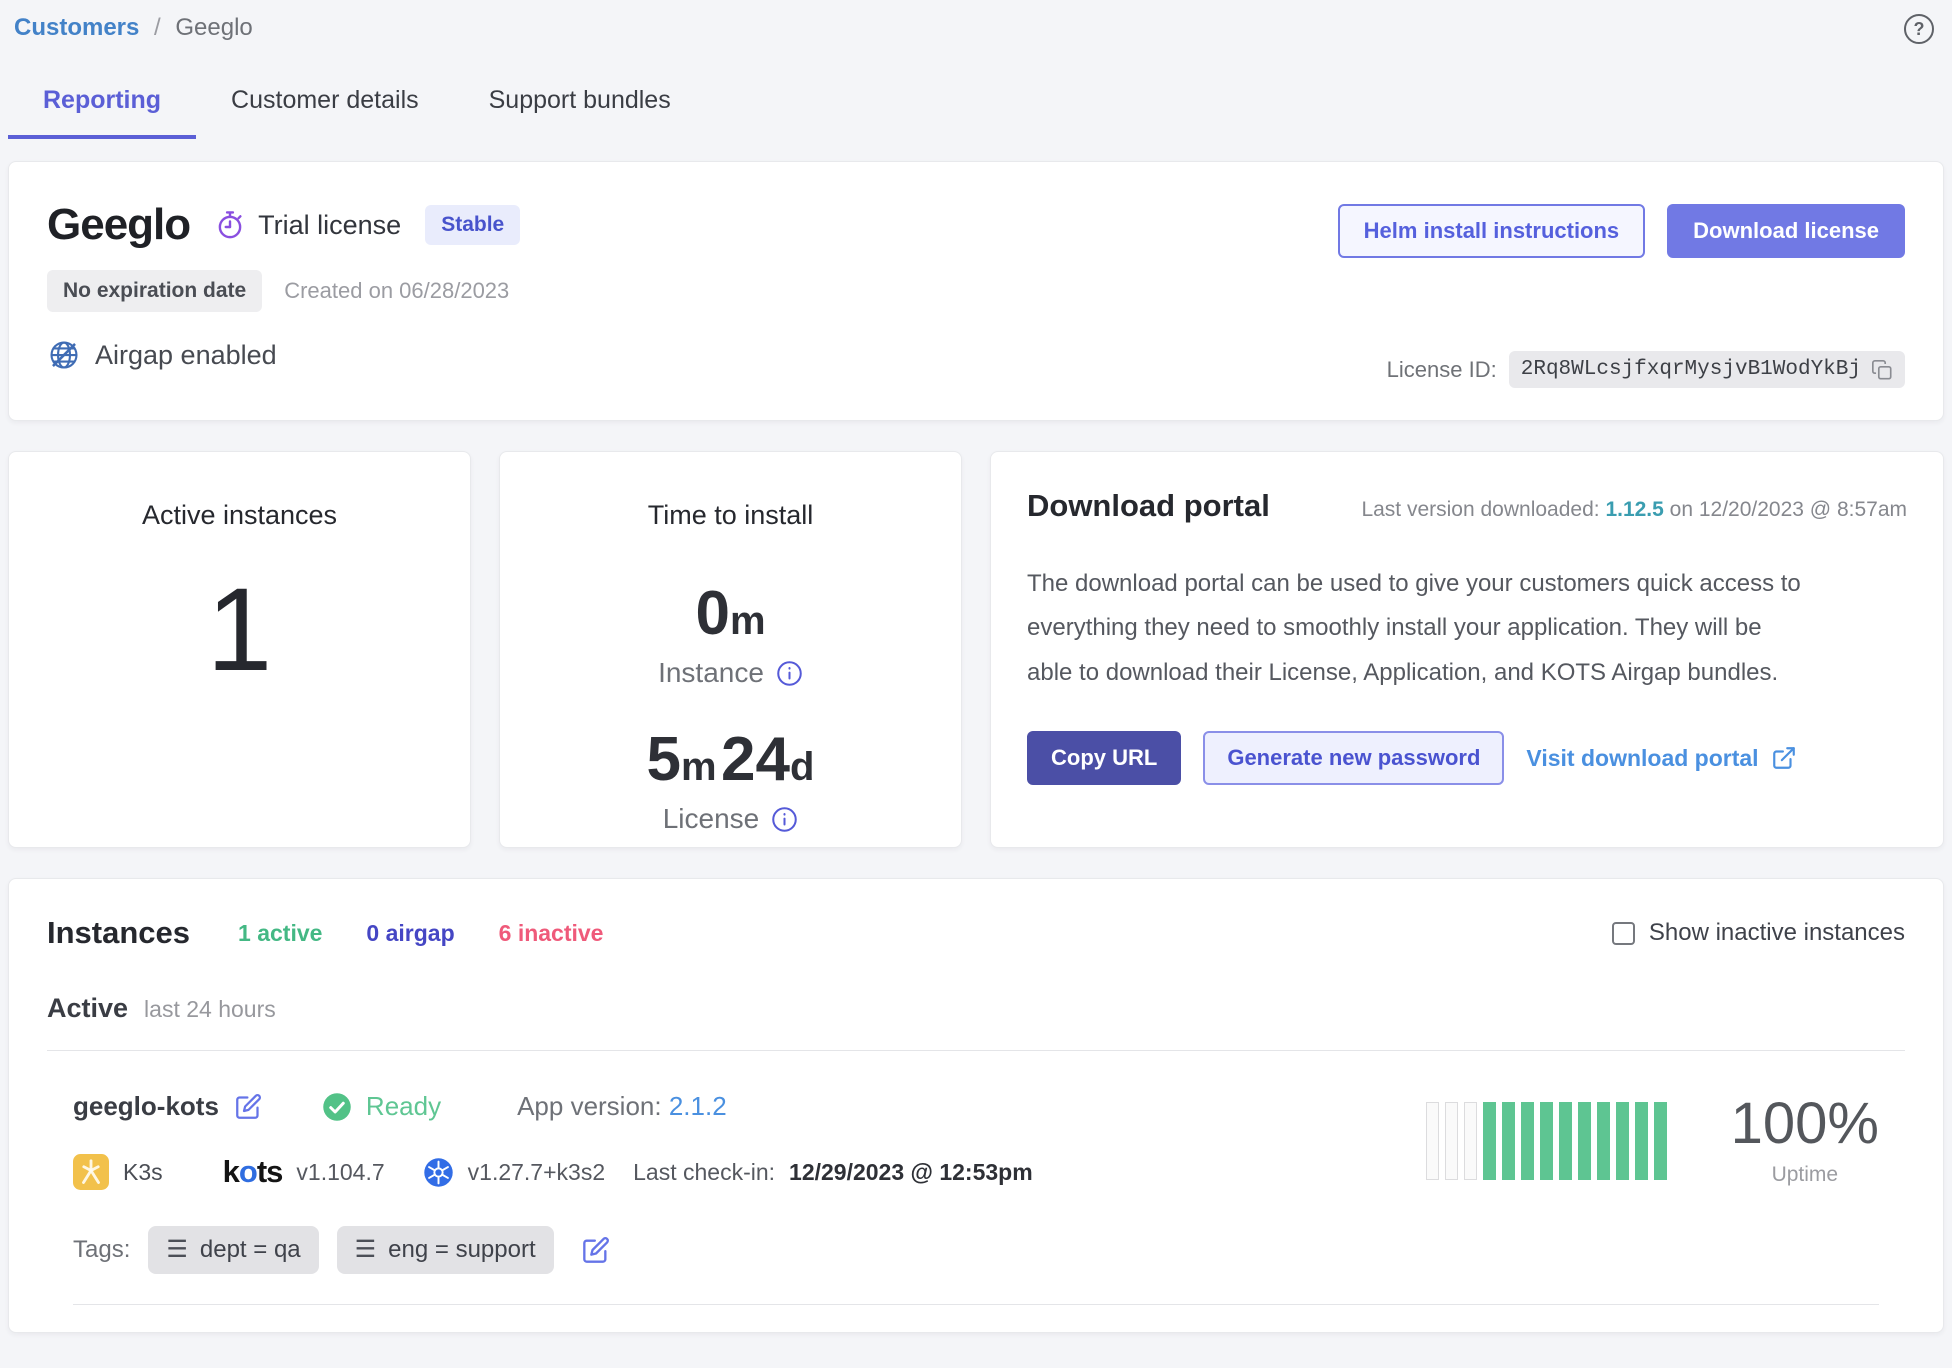 The width and height of the screenshot is (1952, 1368). What do you see at coordinates (1623, 933) in the screenshot?
I see `show-inactive-checkbox` at bounding box center [1623, 933].